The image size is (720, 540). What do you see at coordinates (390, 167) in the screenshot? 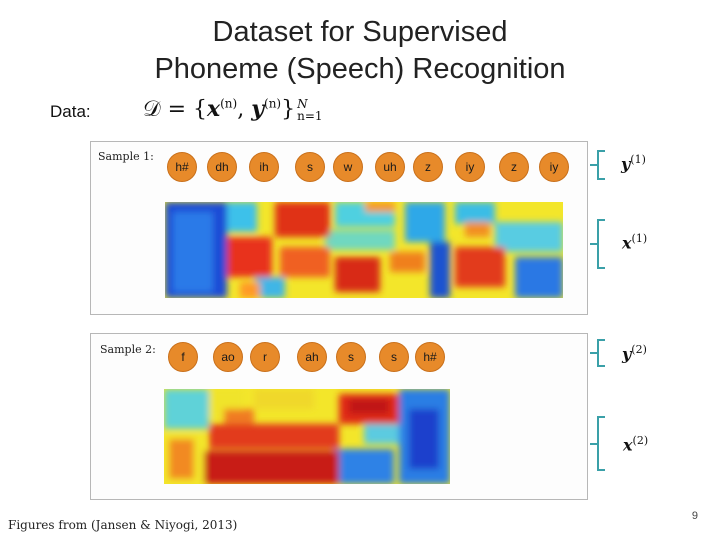
I see `phoneme-circle: uh` at bounding box center [390, 167].